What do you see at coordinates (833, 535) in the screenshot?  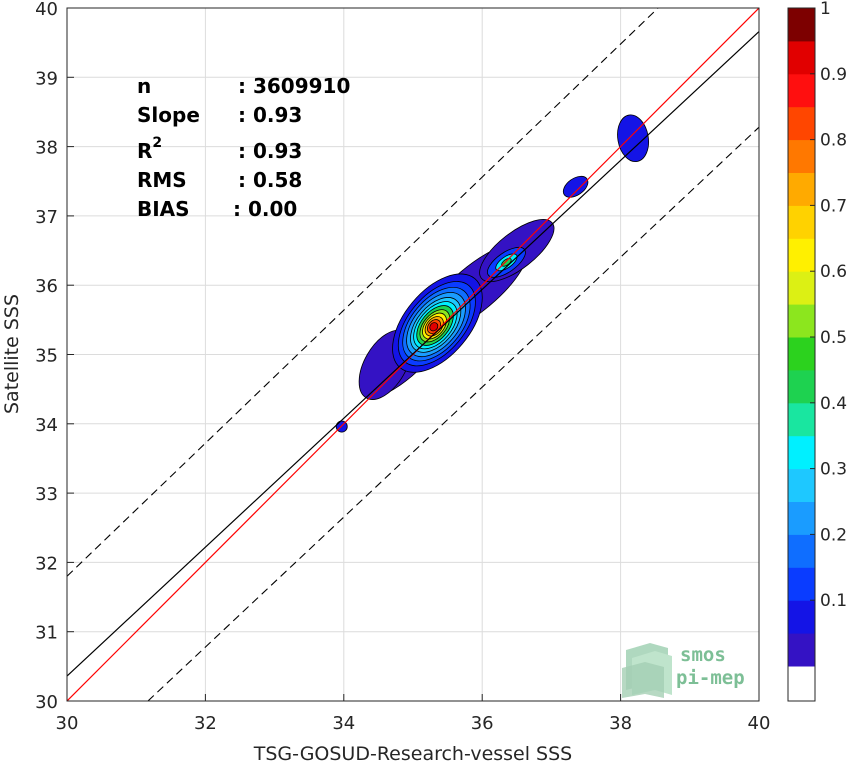 I see `colorbar-tick-label: 0.2` at bounding box center [833, 535].